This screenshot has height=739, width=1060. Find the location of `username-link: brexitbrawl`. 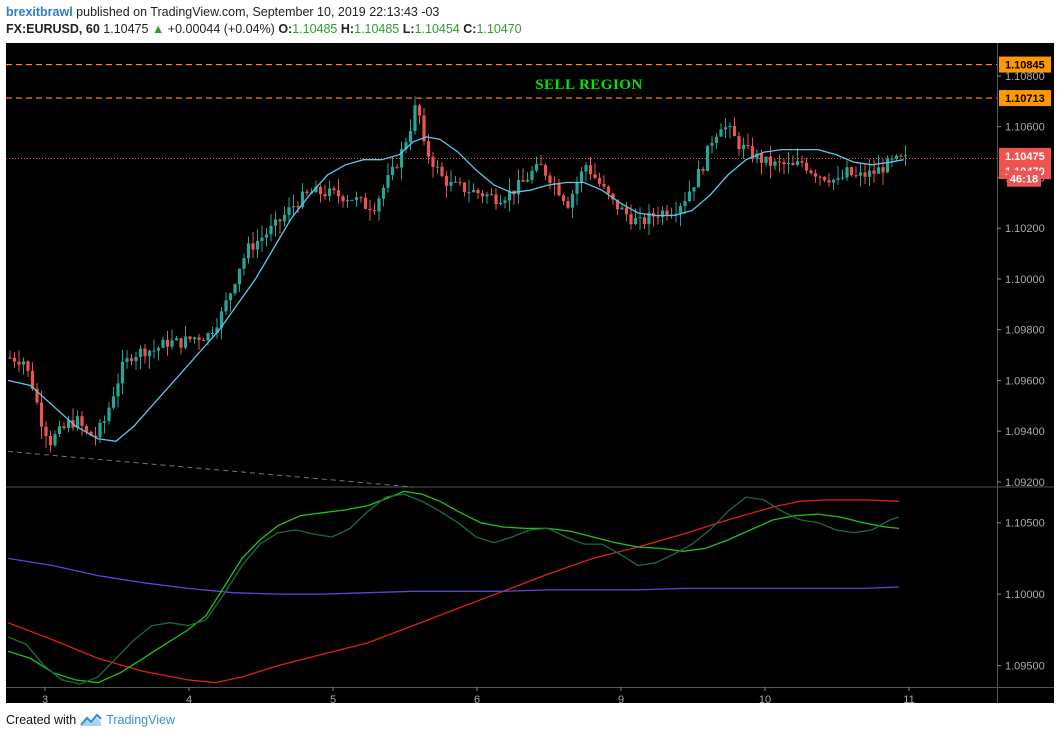

username-link: brexitbrawl is located at coordinates (39, 12).